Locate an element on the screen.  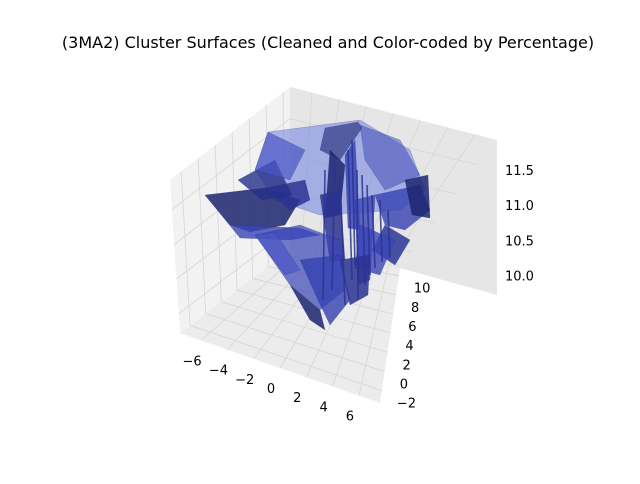
z-tick-label: 11.0 is located at coordinates (519, 206).